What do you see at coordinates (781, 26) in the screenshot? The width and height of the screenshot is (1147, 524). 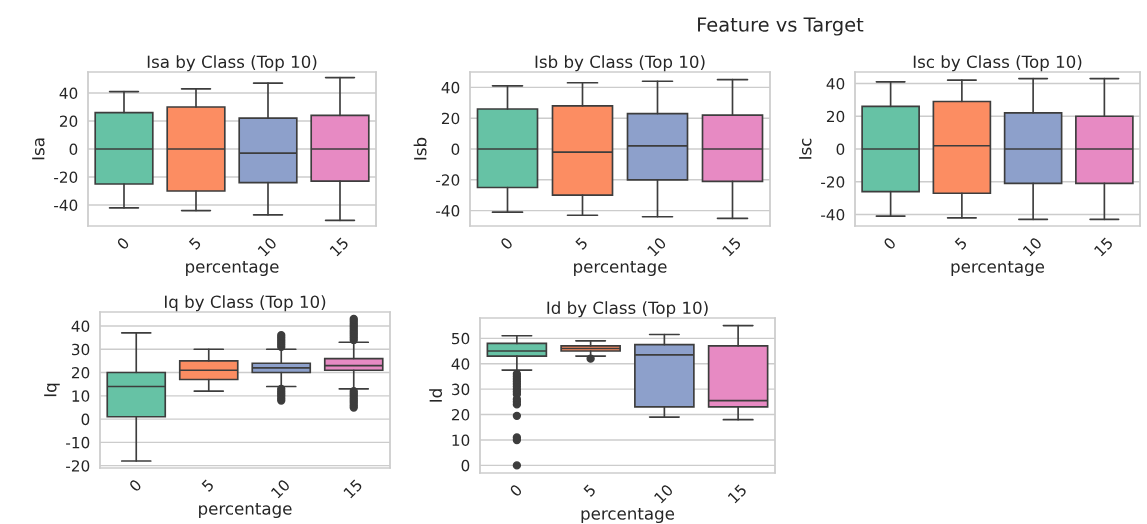 I see `text: Feature vs Target` at bounding box center [781, 26].